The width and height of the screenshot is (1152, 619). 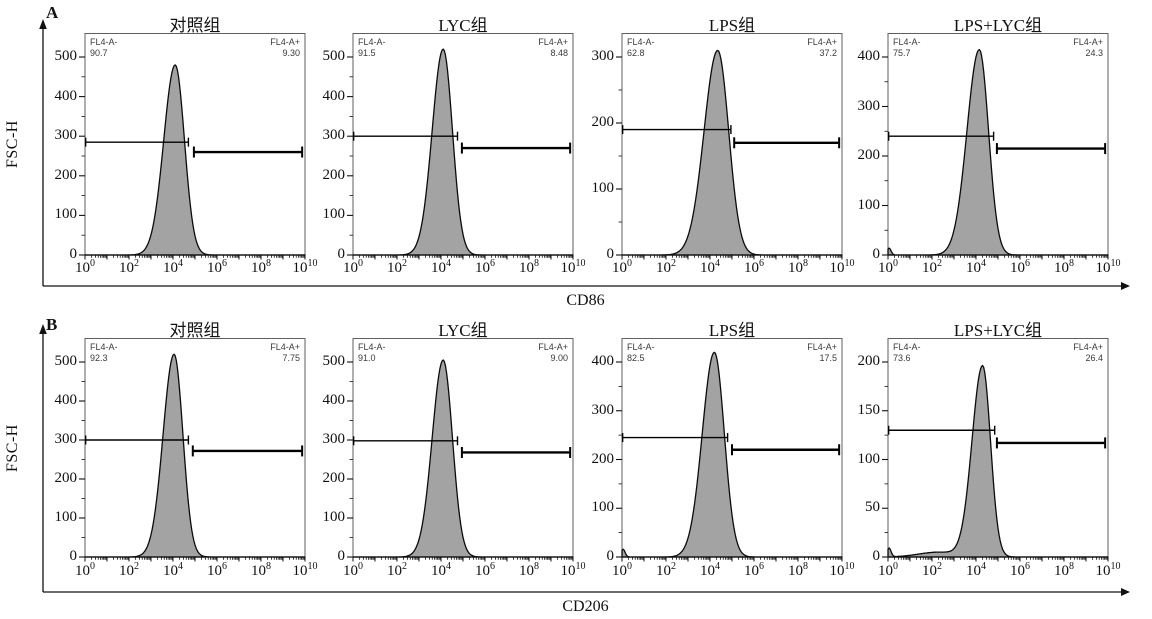 I want to click on neg-gate-value: 91.5, so click(x=367, y=53).